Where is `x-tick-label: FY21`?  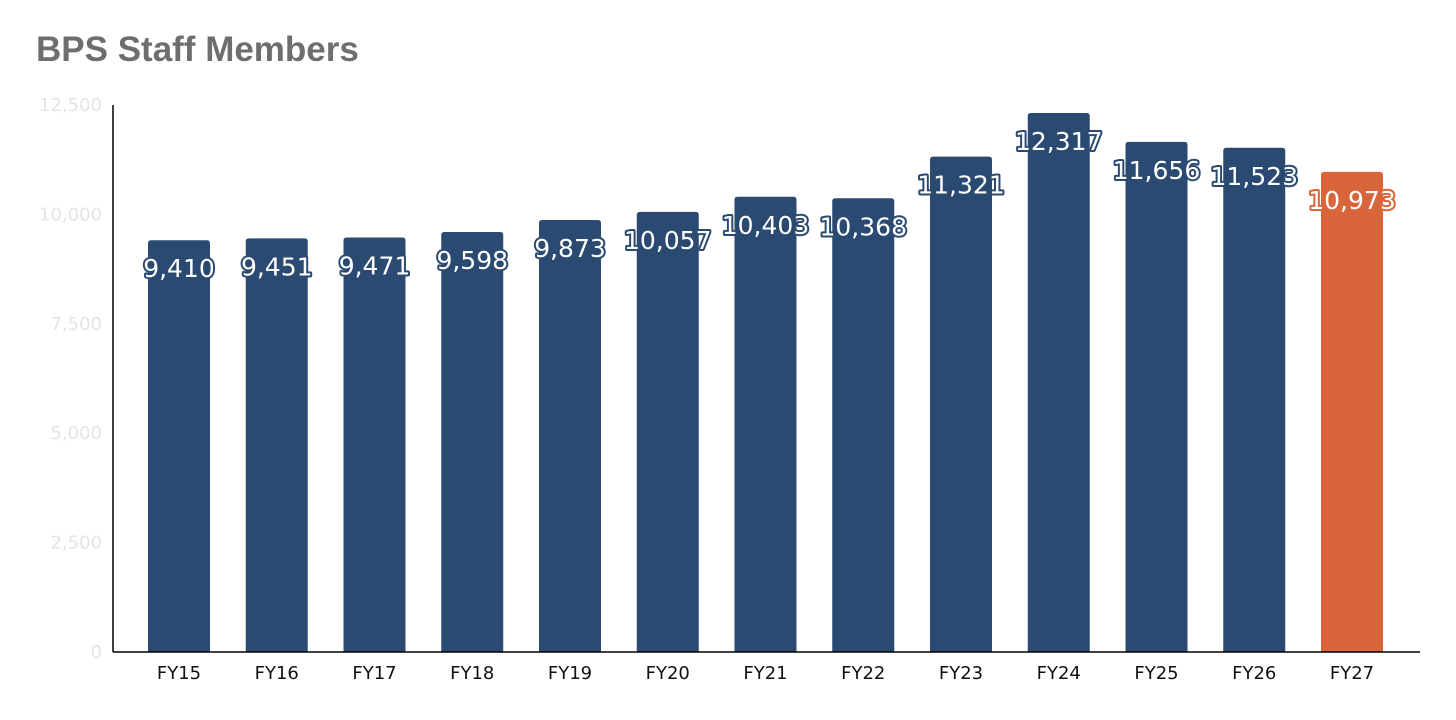
x-tick-label: FY21 is located at coordinates (765, 673).